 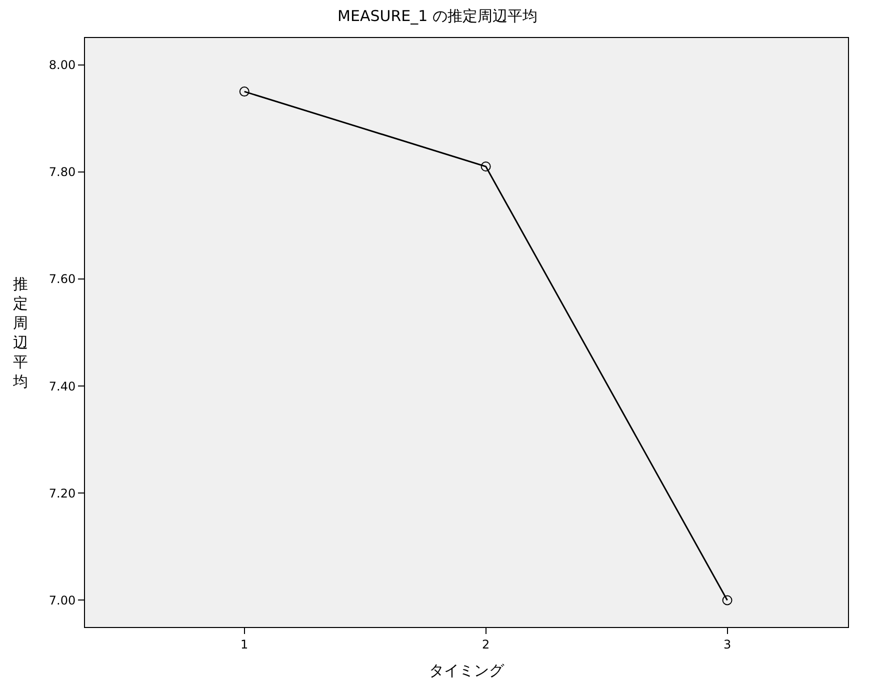 I want to click on x-tick-label: 1, so click(x=244, y=644).